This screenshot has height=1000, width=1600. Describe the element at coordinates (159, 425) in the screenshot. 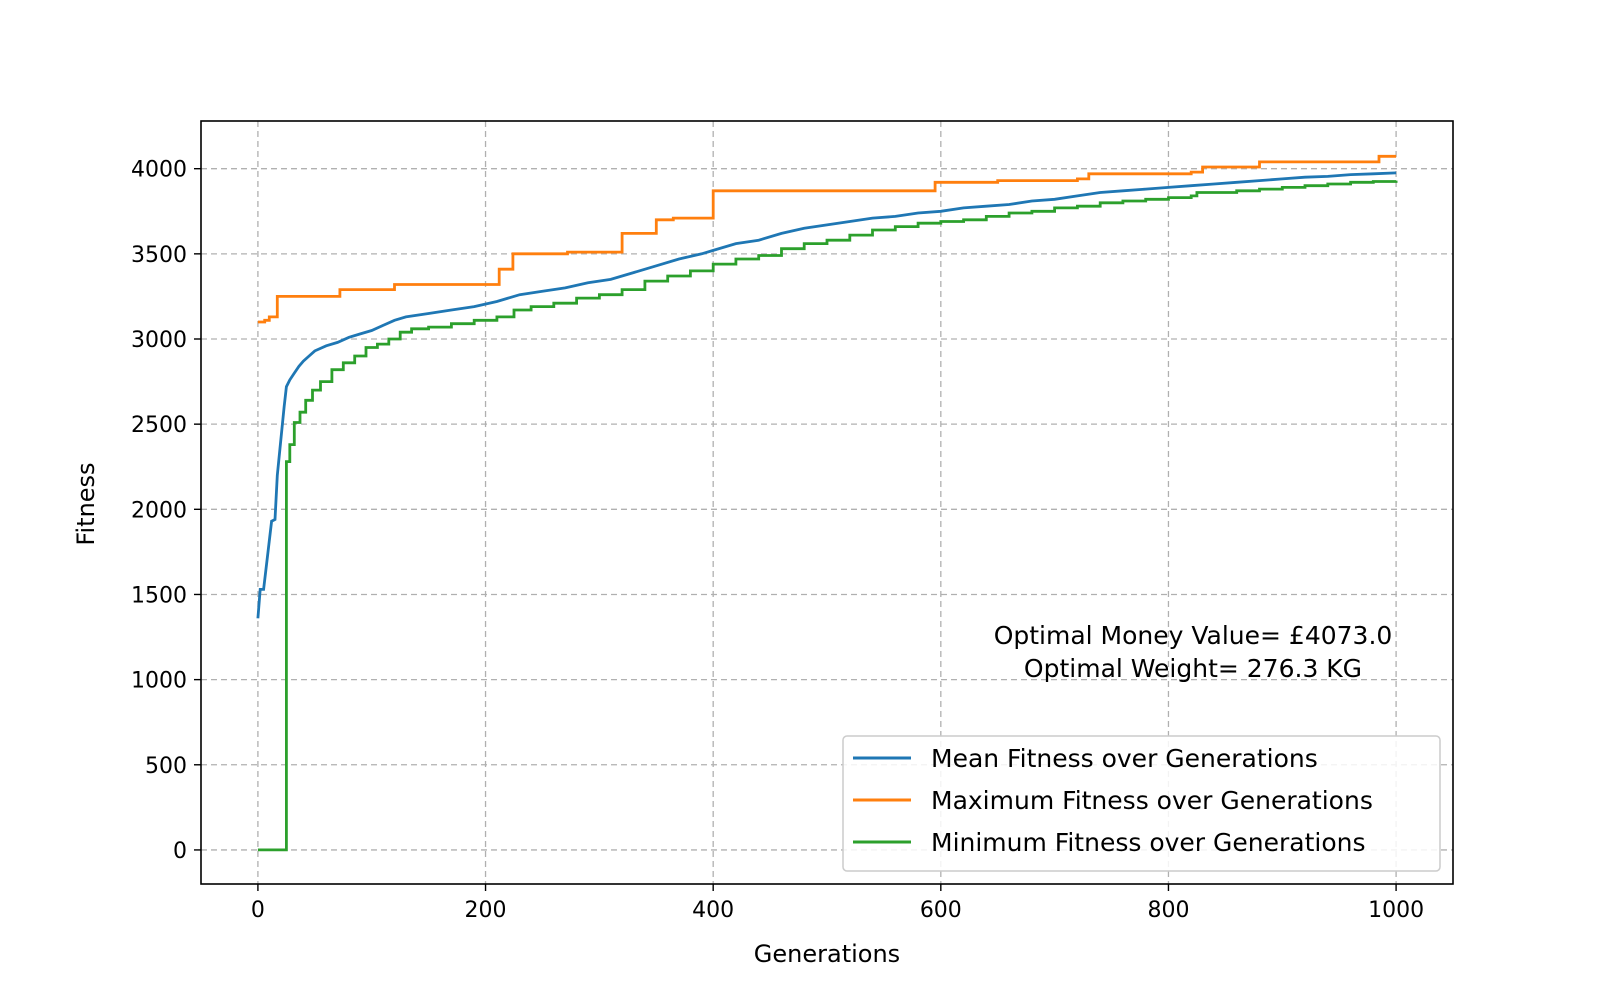

I see `y-tick-label: 2500` at that location.